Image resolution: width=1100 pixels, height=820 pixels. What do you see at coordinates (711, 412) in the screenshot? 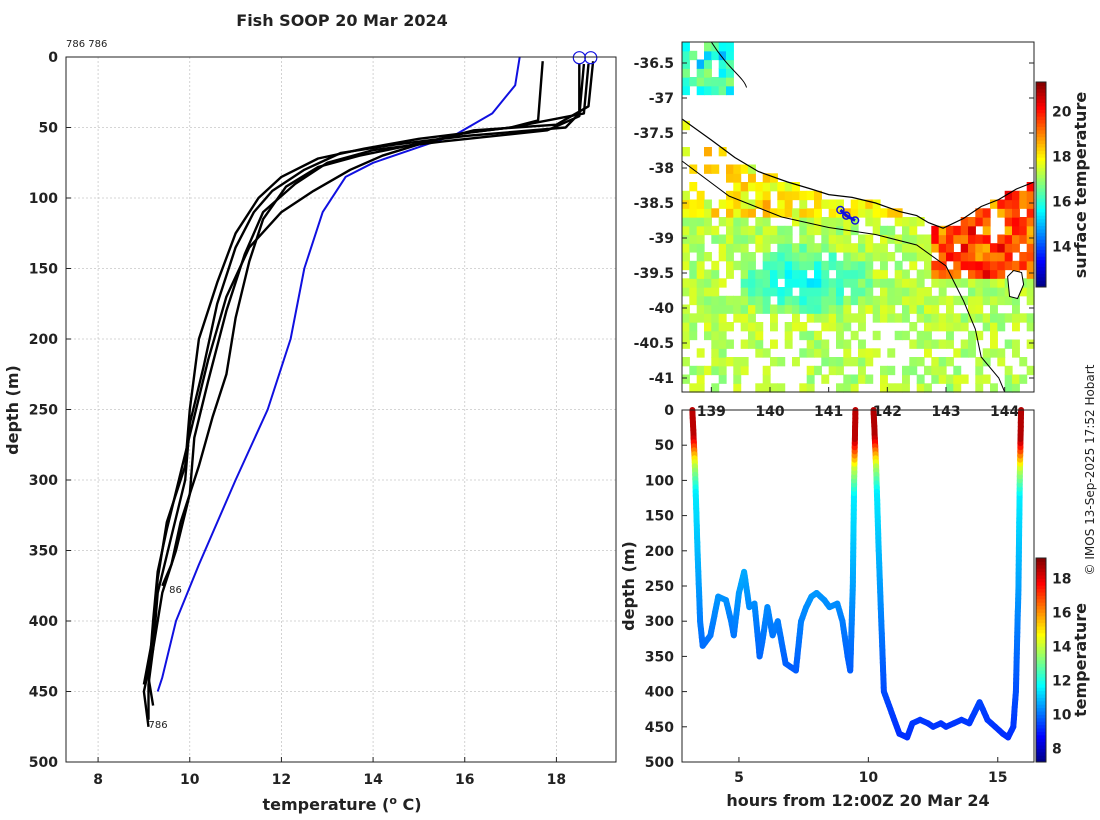
I see `lon-tick-label: 139` at bounding box center [711, 412].